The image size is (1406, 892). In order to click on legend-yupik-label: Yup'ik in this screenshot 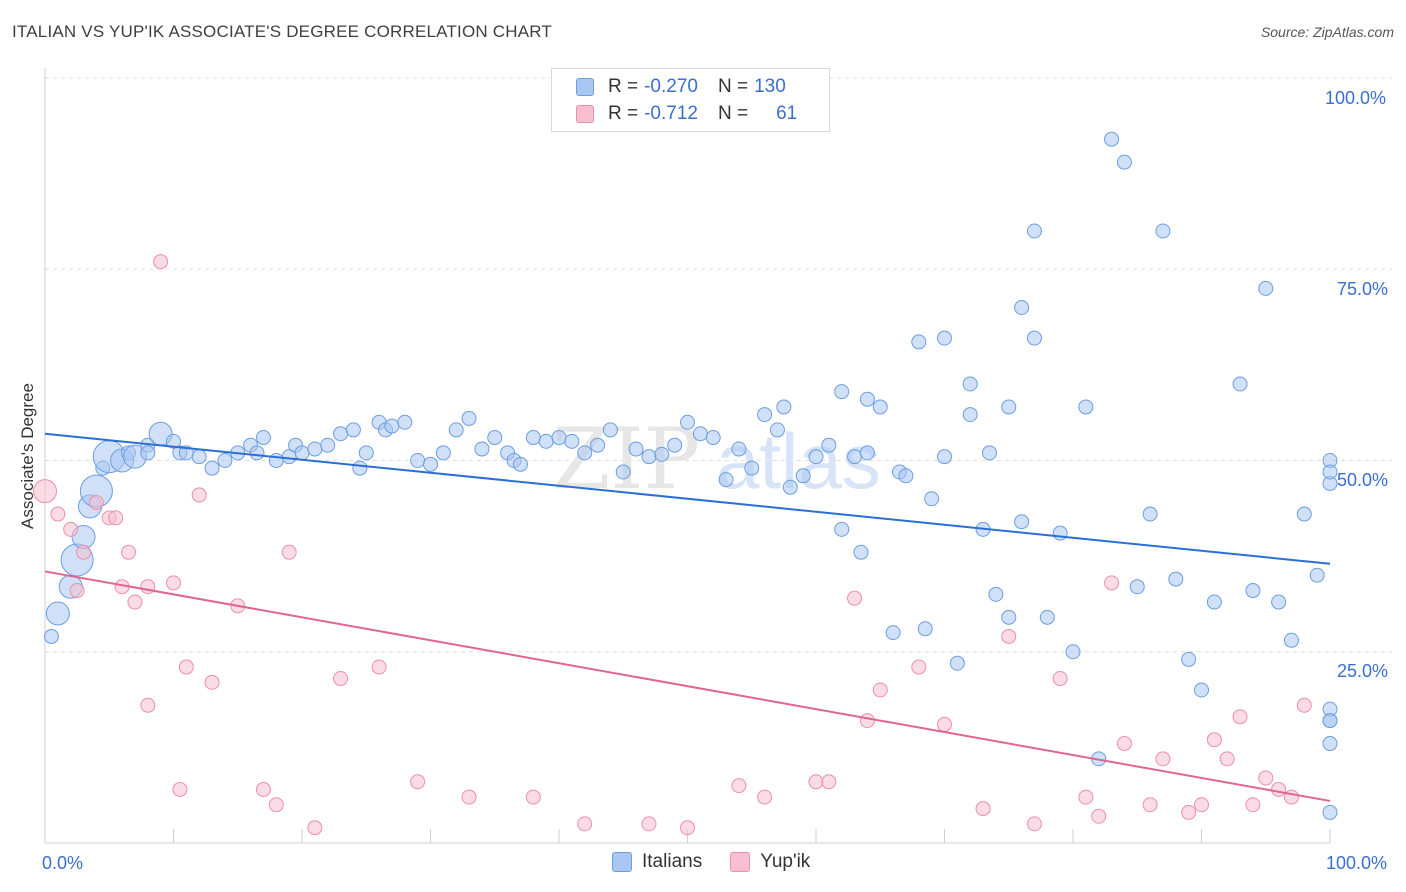, I will do `click(785, 861)`.